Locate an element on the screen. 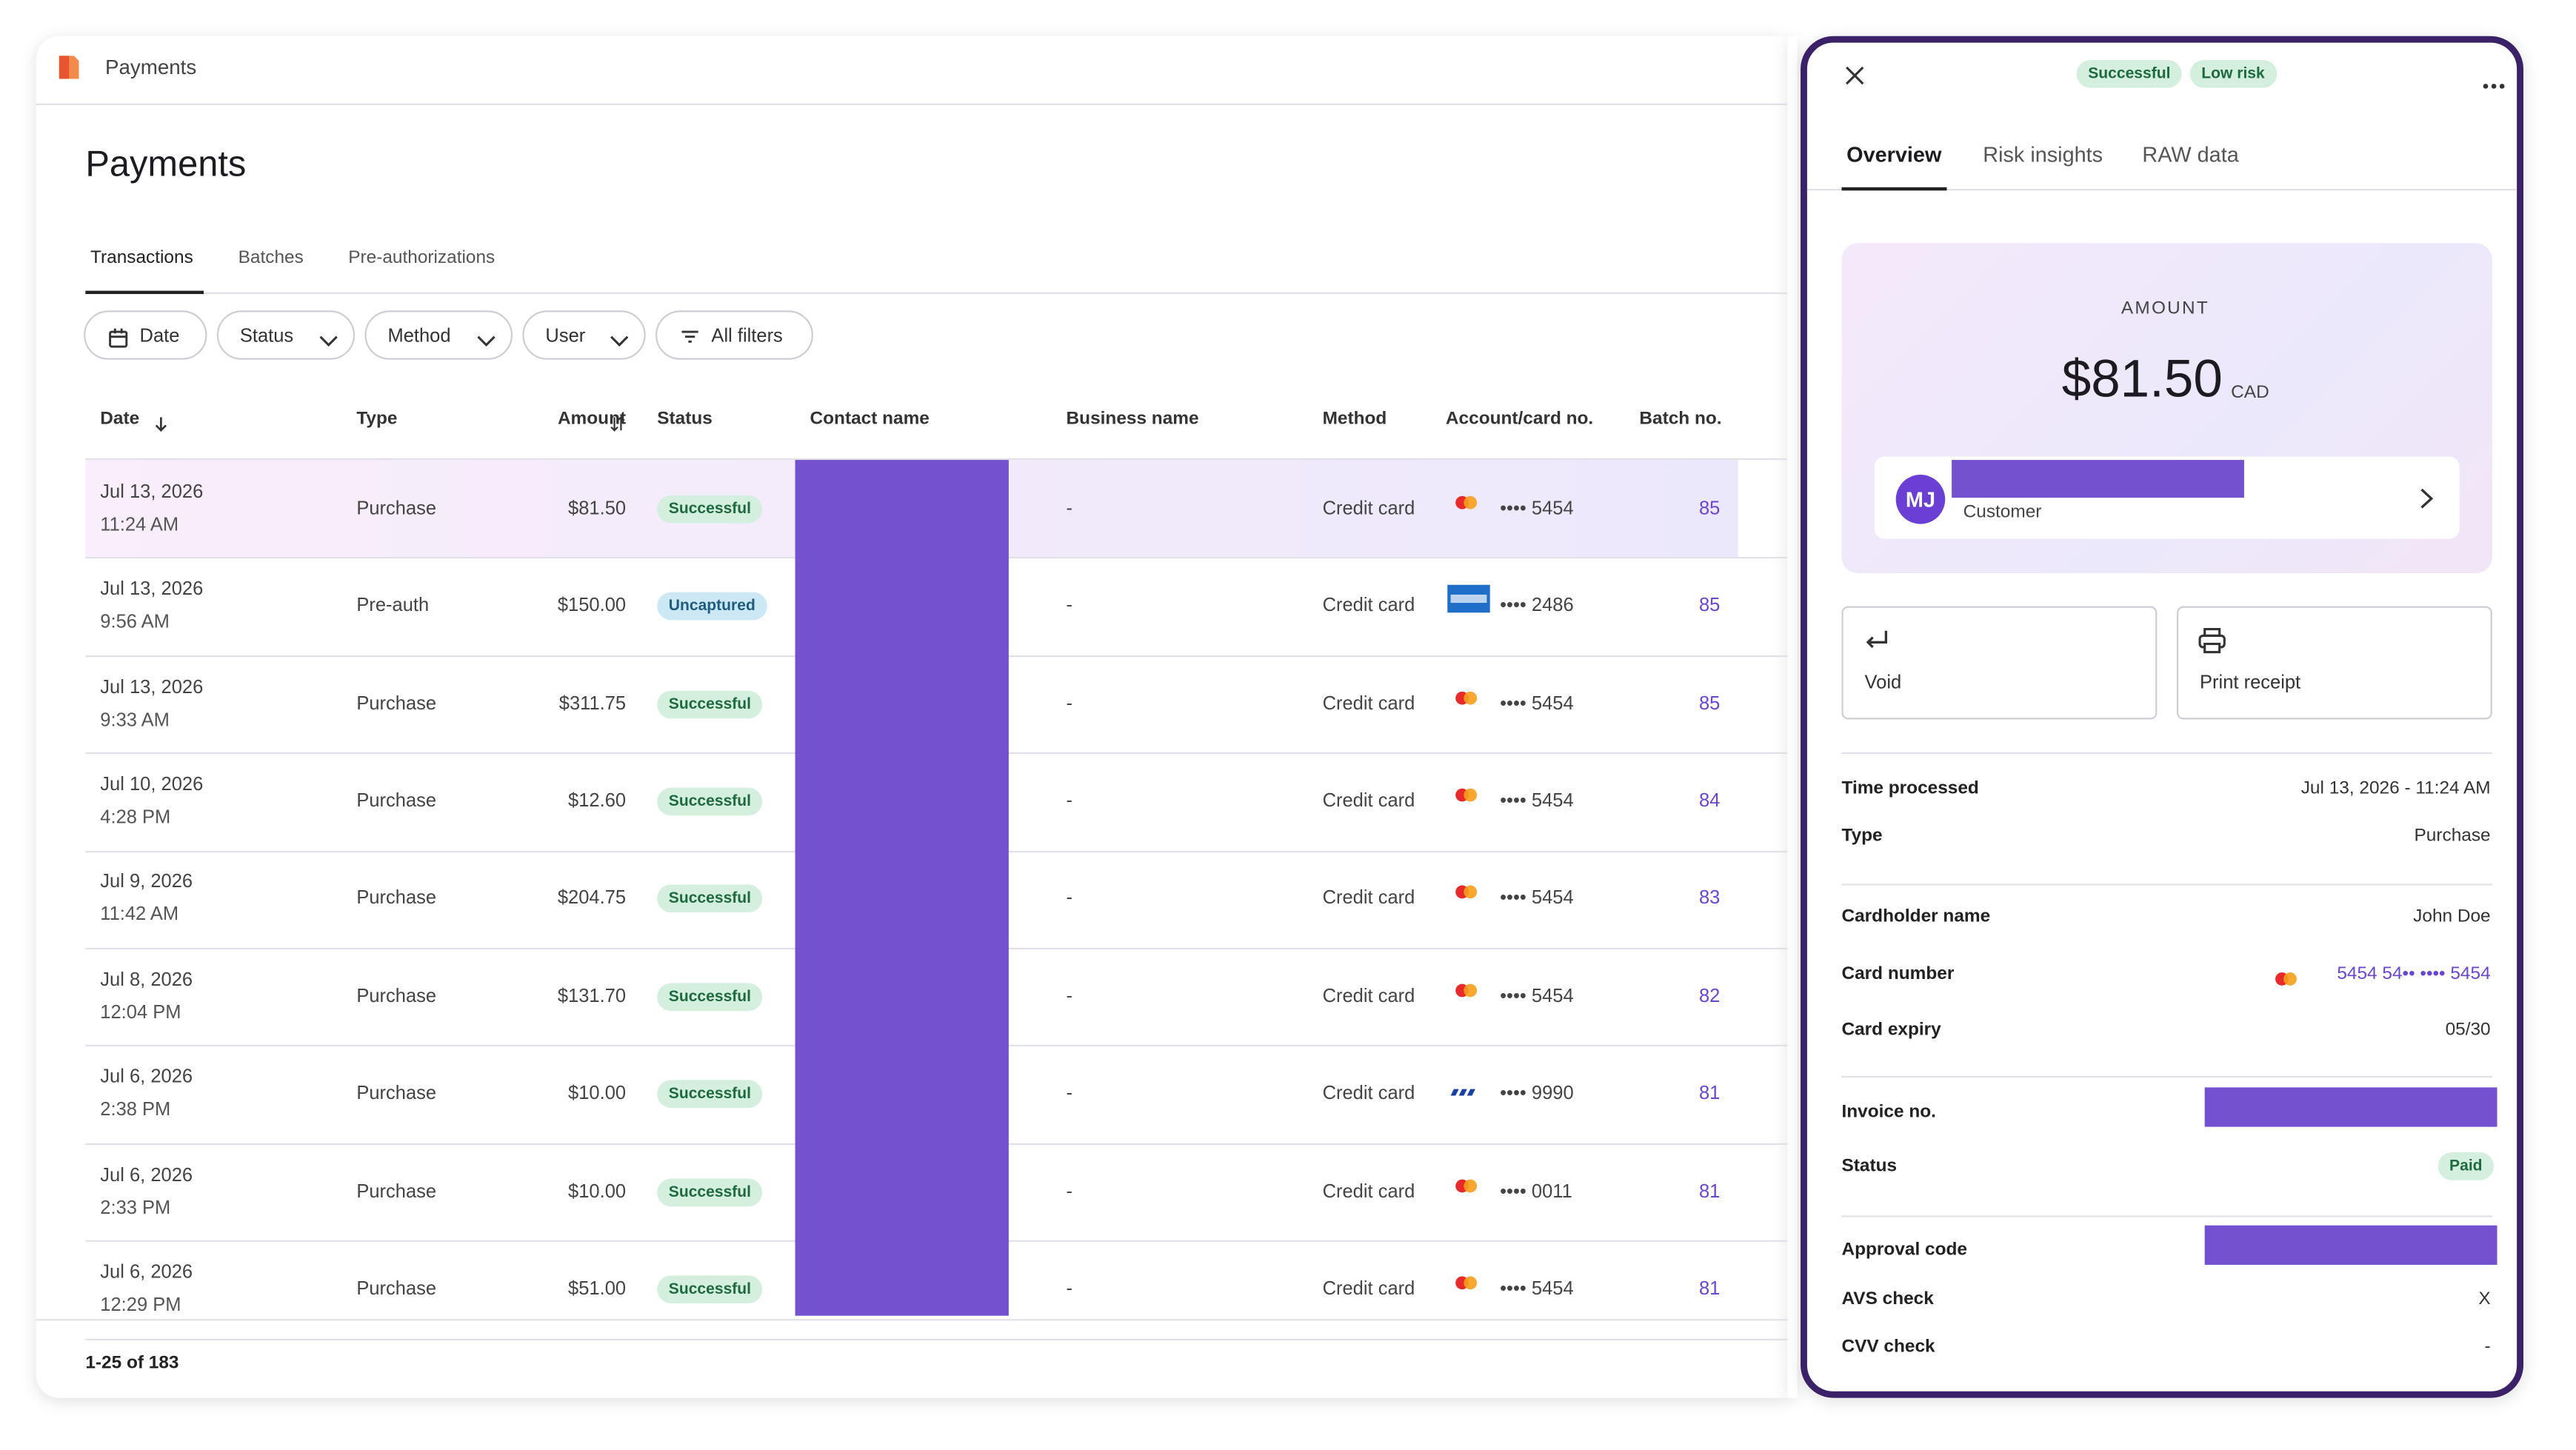 This screenshot has width=2576, height=1450. tab: Transactions is located at coordinates (141, 257).